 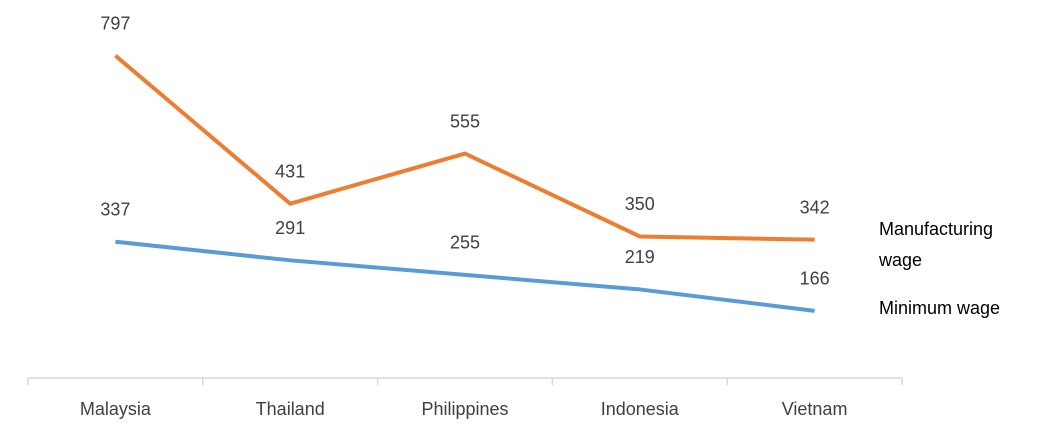 What do you see at coordinates (640, 409) in the screenshot?
I see `x-tick-label: Indonesia` at bounding box center [640, 409].